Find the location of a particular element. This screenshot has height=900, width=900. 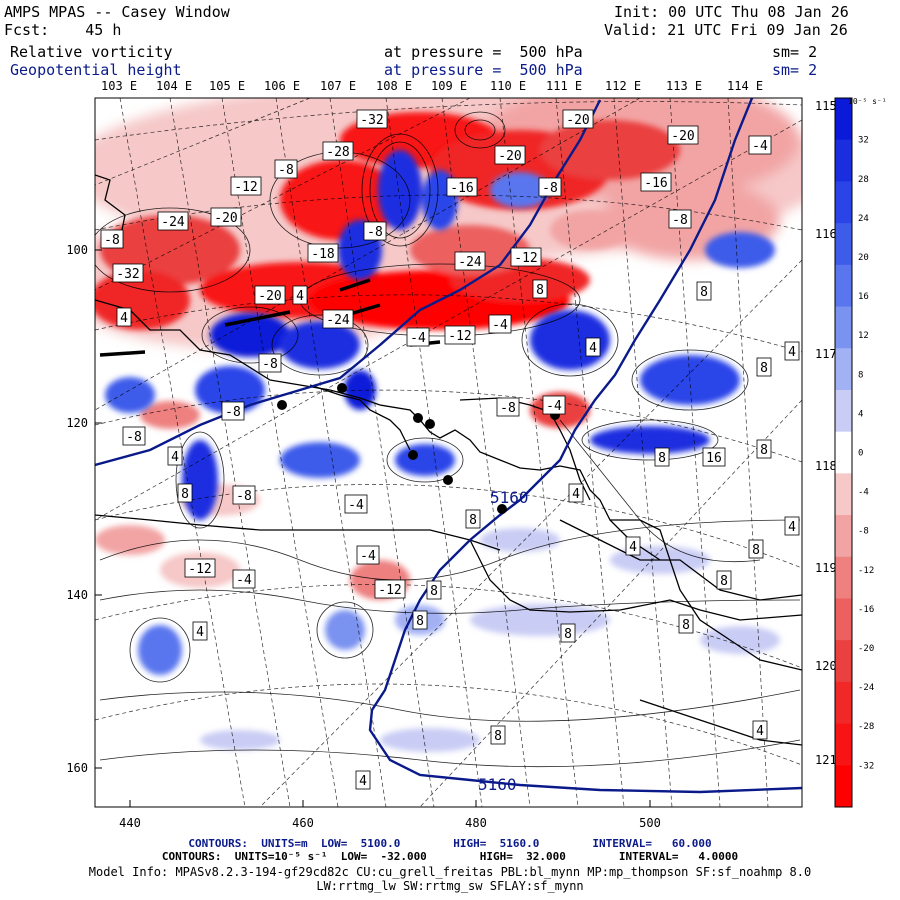

lon-label-top: 108 E is located at coordinates (394, 86).